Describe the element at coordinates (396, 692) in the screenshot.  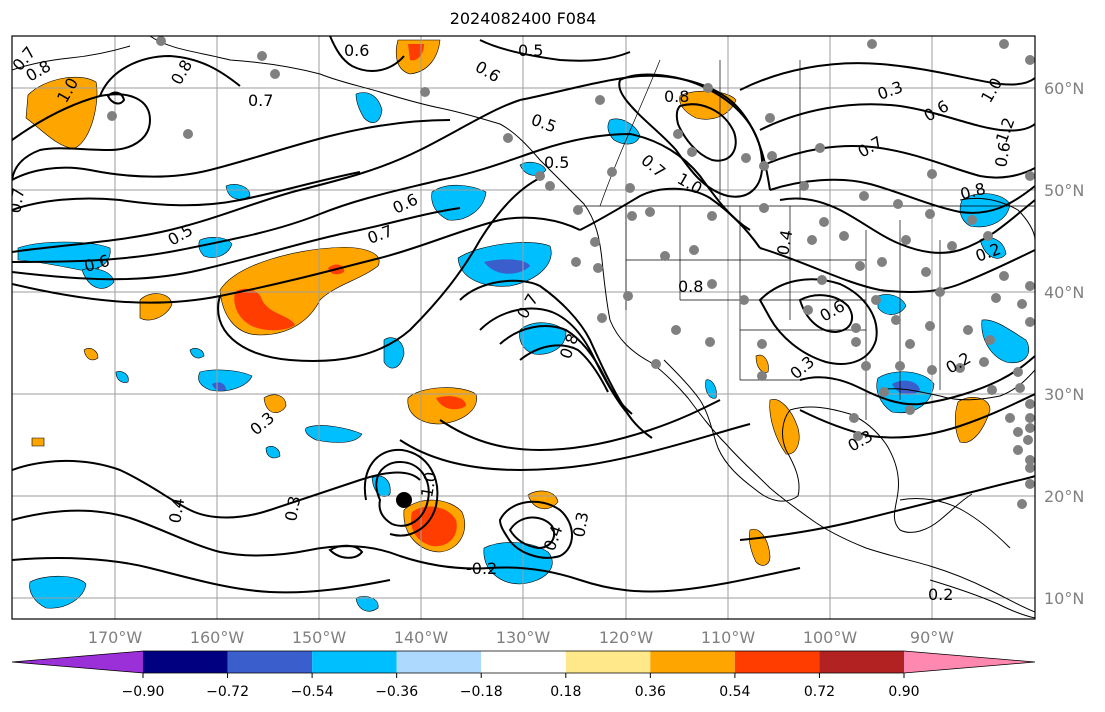
I see `colorbar-tick-label: −0.36` at that location.